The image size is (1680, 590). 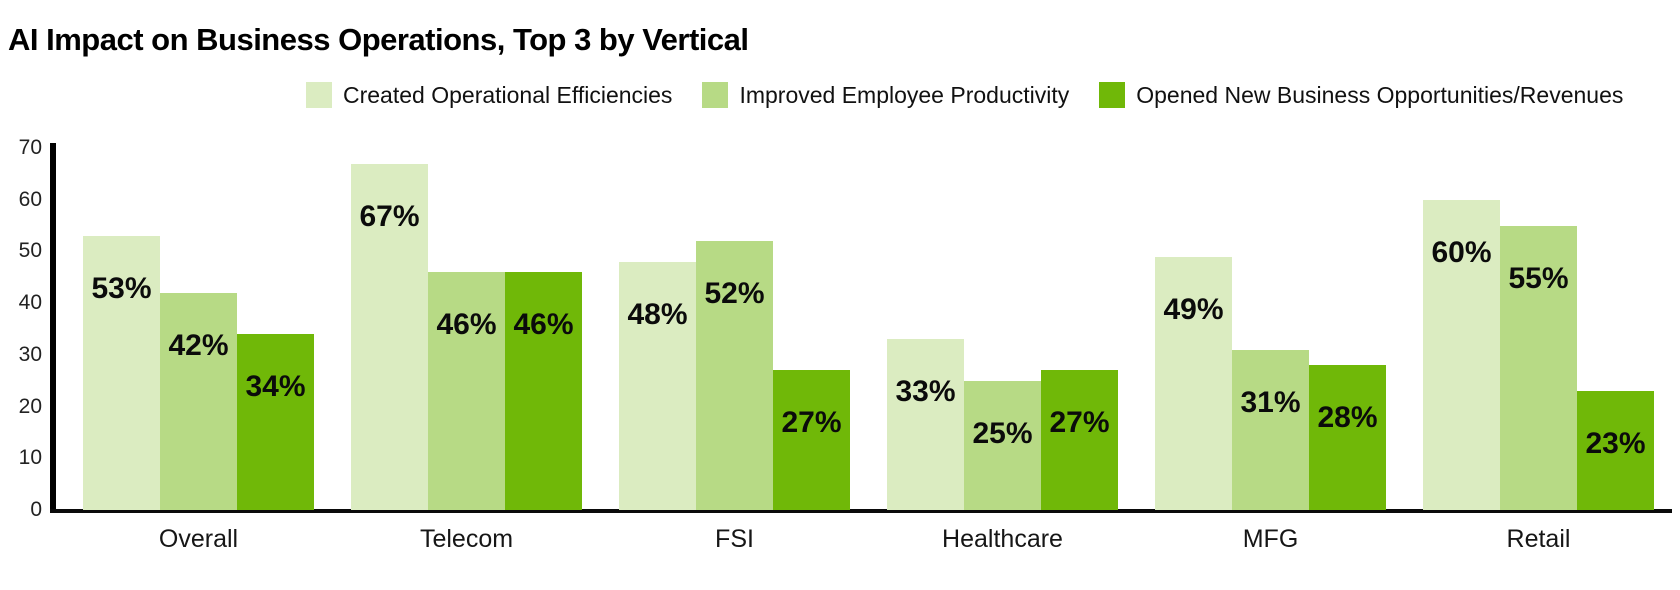 I want to click on legend-item: Created Operational Efficiencies, so click(x=489, y=95).